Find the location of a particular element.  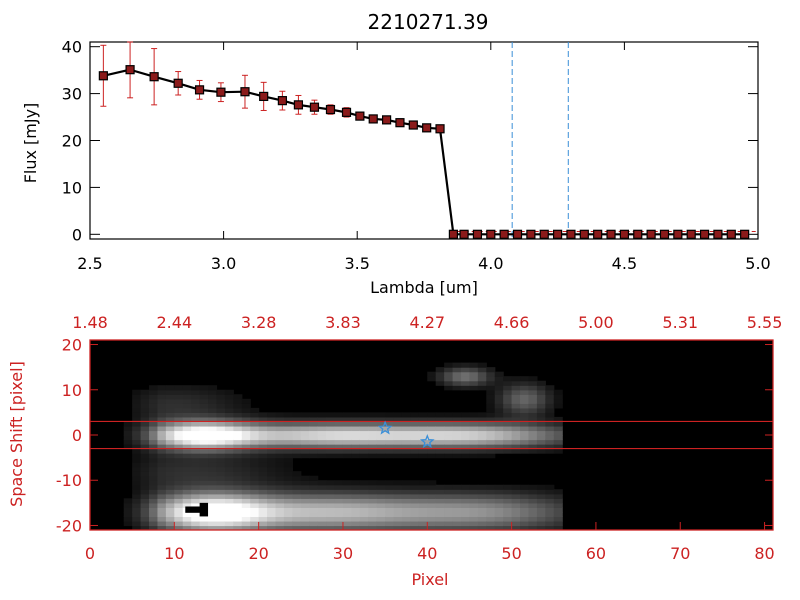

wavelength-top-tick-label: 4.27 is located at coordinates (427, 322).